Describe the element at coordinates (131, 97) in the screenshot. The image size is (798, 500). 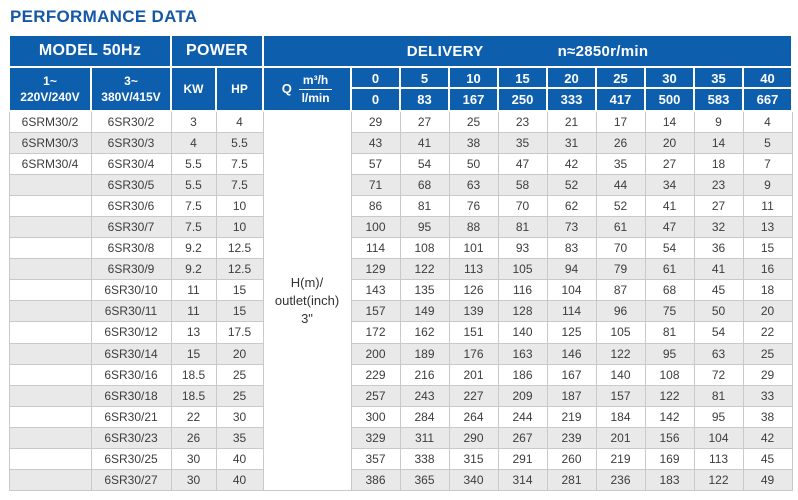
I see `phase-three-line2: 380V/415V` at that location.